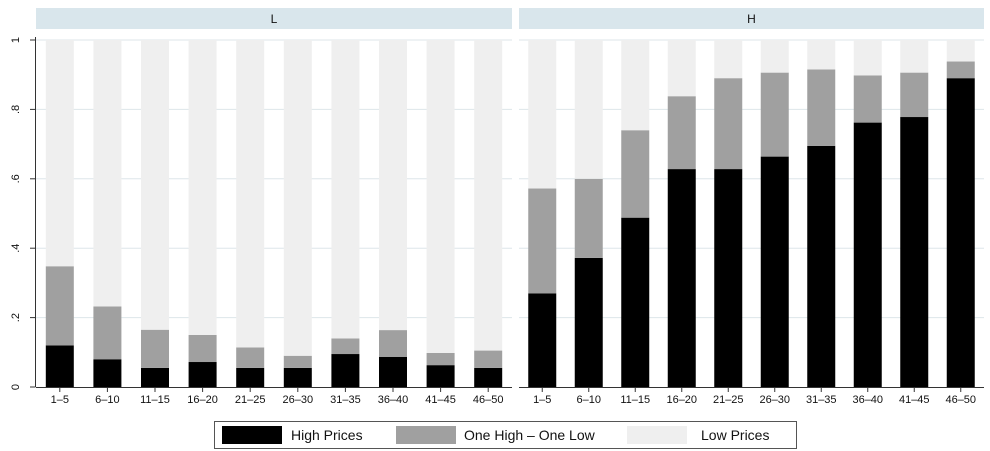 The height and width of the screenshot is (451, 990). Describe the element at coordinates (735, 435) in the screenshot. I see `legend-label: Low Prices` at that location.